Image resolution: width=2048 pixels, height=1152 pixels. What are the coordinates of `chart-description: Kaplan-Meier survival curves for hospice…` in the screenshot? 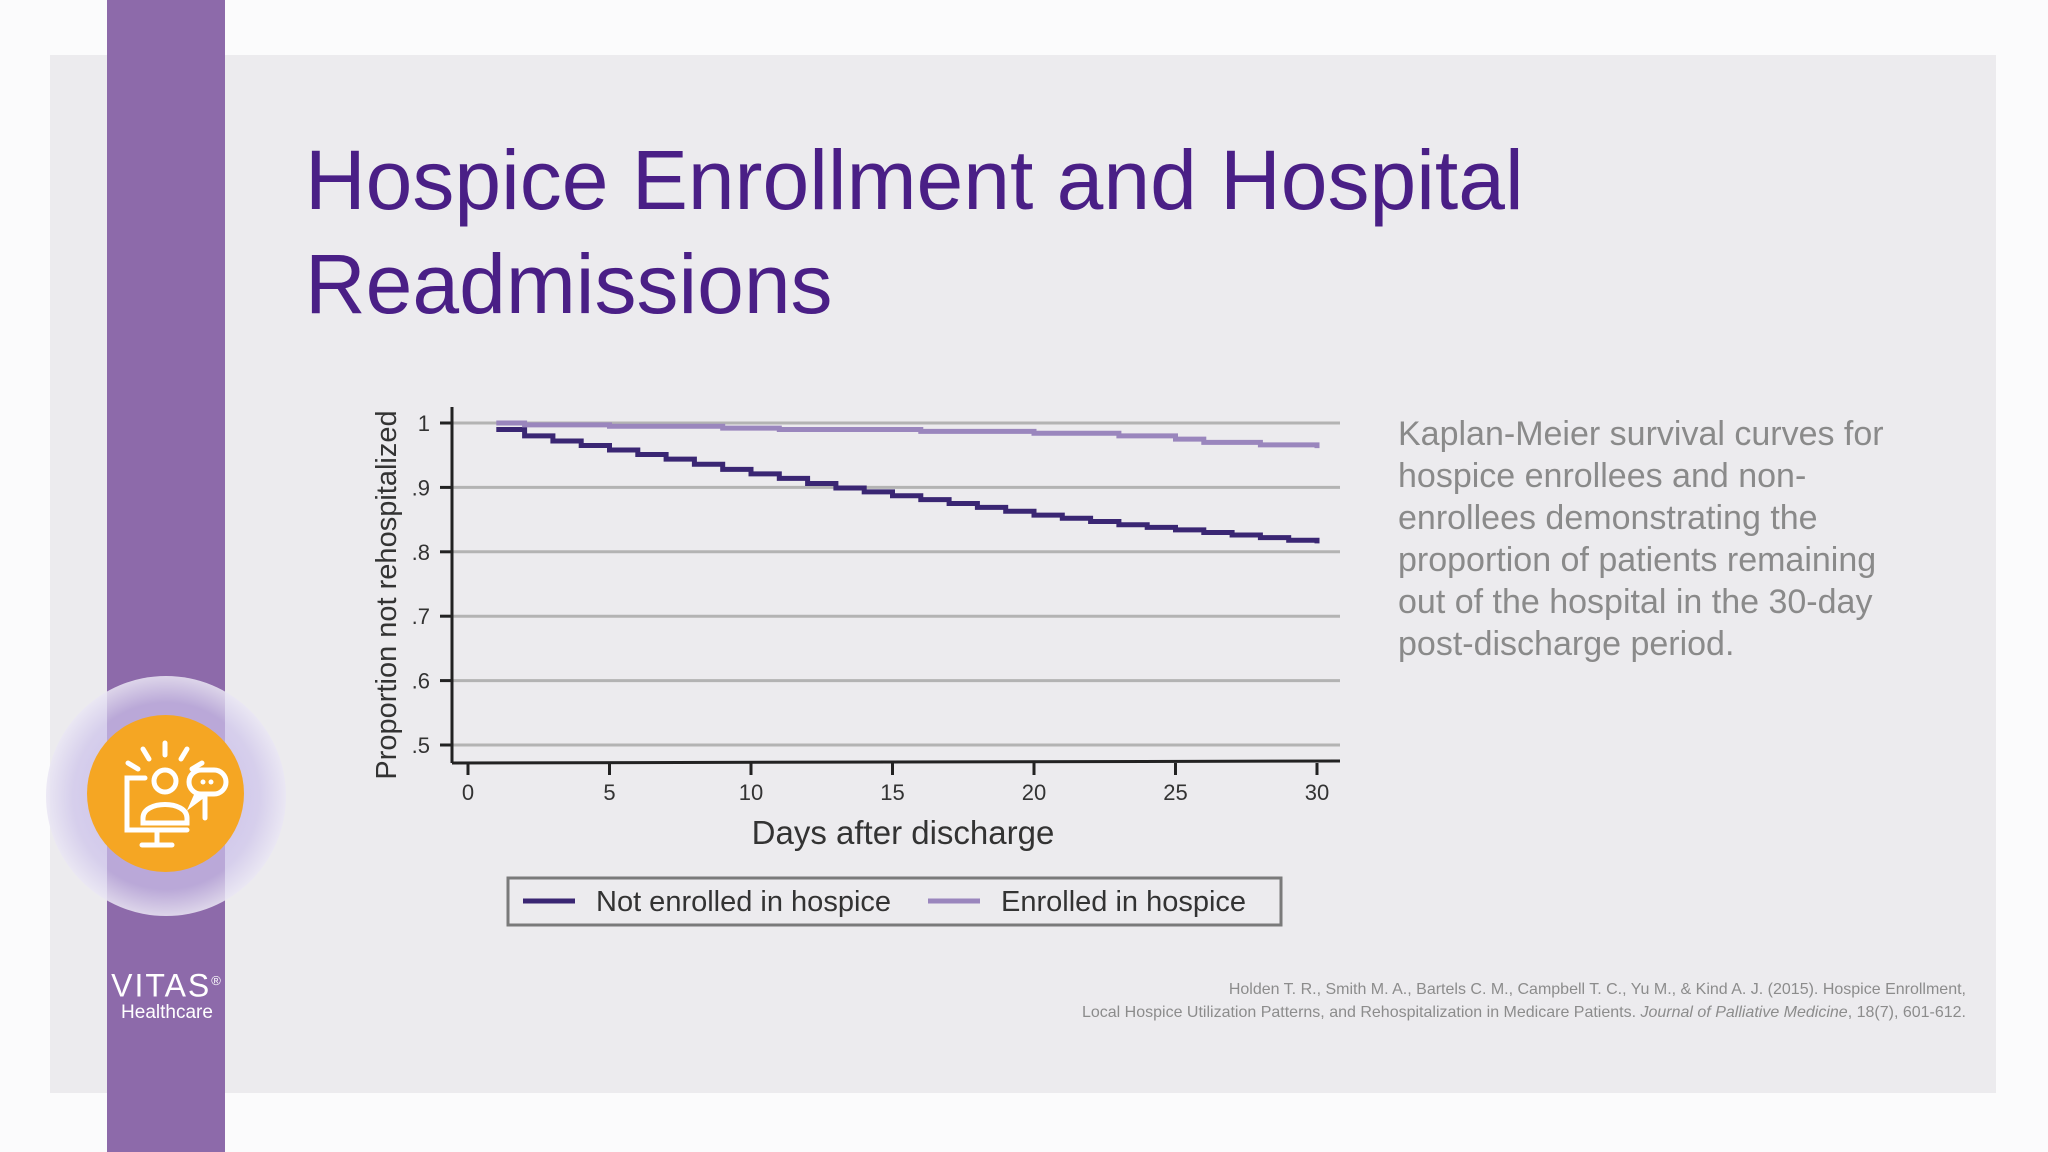 It's located at (1641, 539).